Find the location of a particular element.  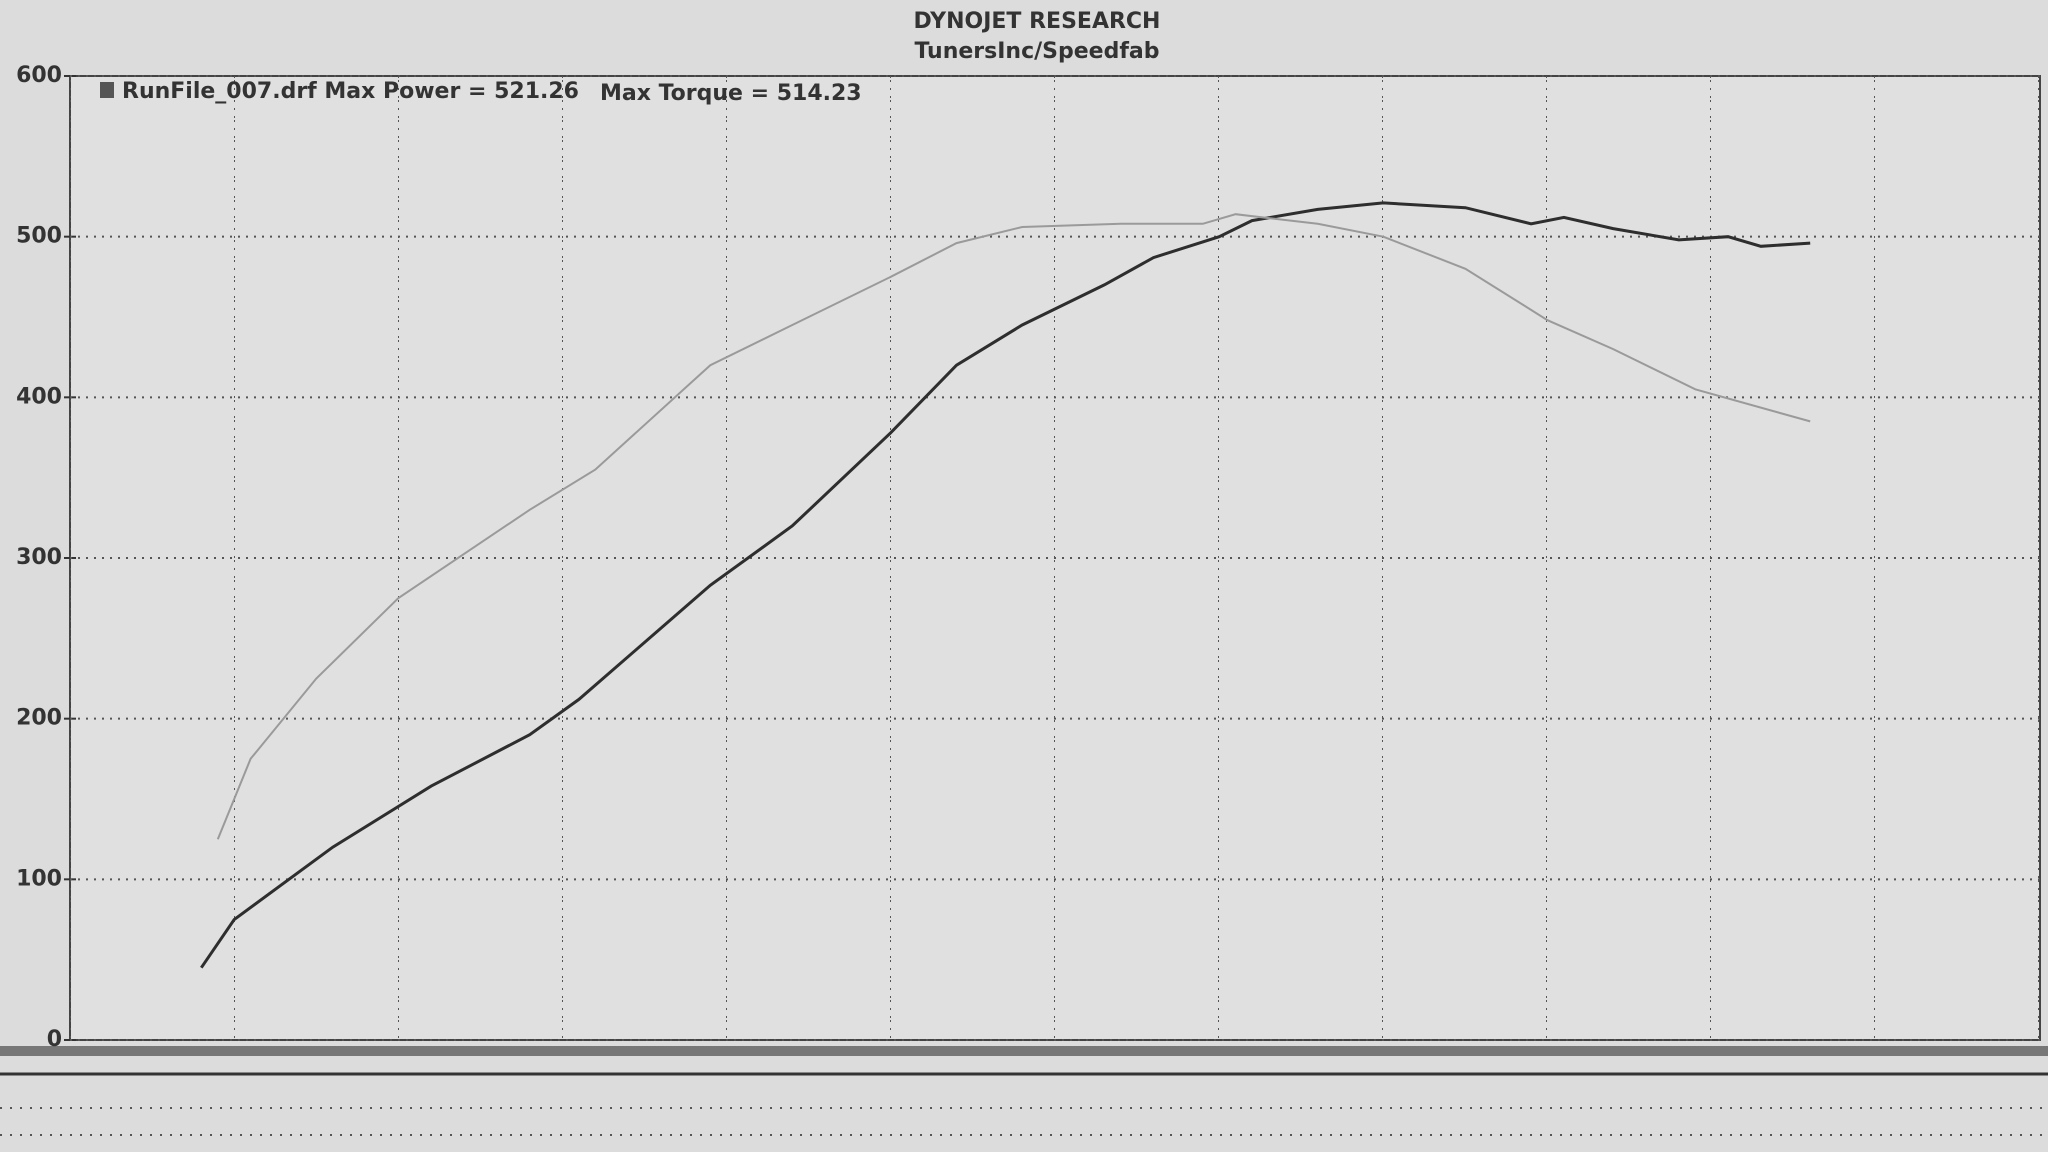

y-tick-label: 400 is located at coordinates (39, 396).